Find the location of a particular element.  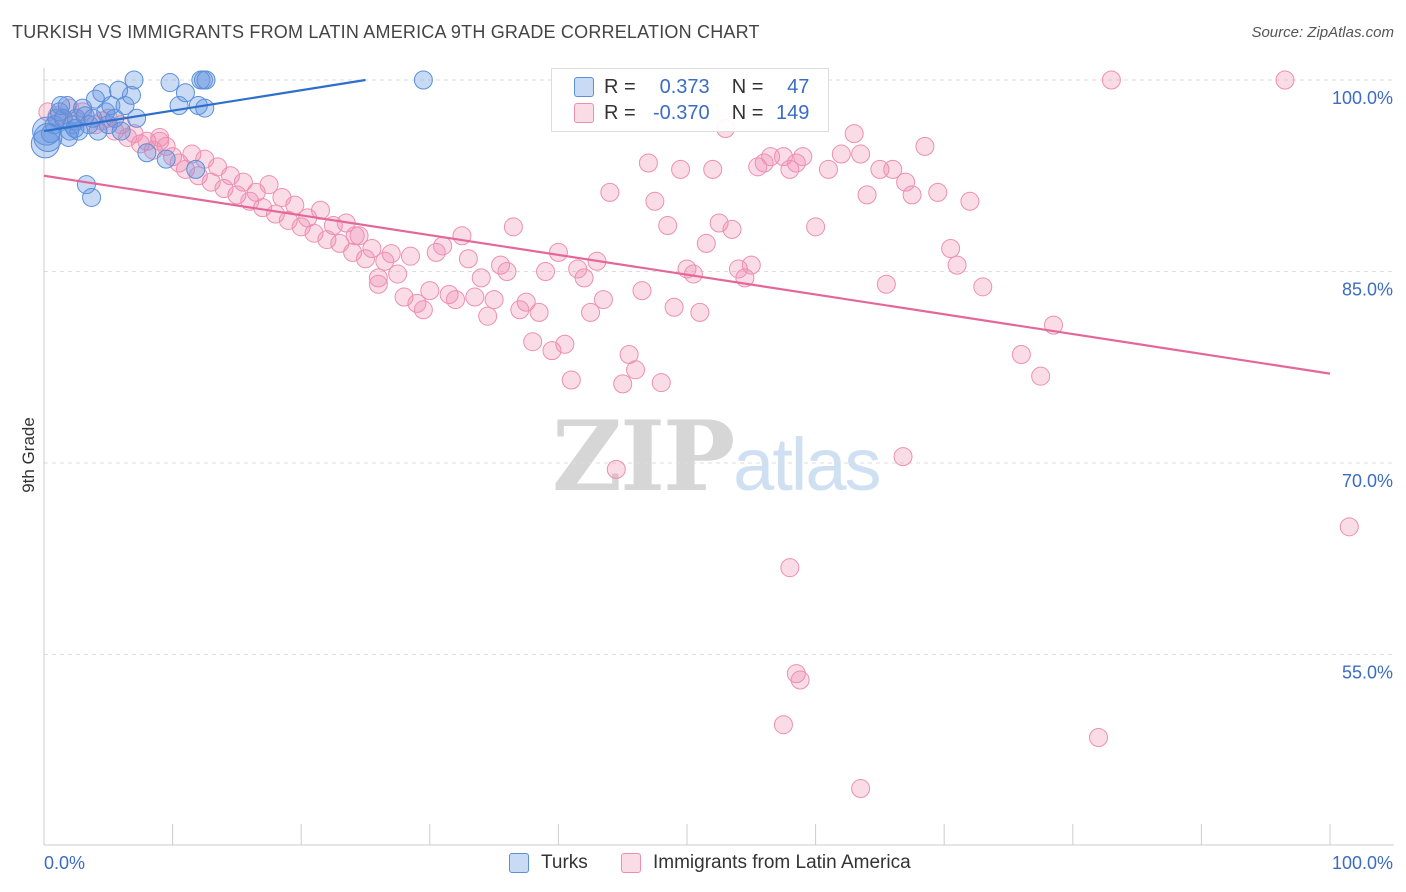

legend-item-latam: Immigrants from Latin America is located at coordinates (766, 863).